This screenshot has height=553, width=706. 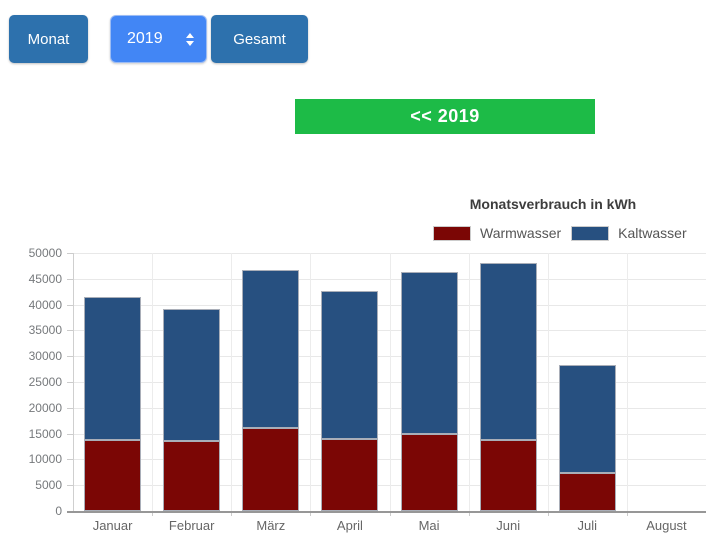 I want to click on month-label-april: April, so click(x=349, y=525).